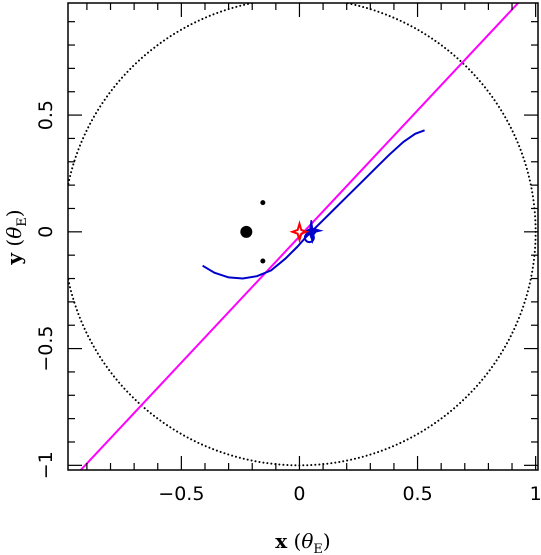 The width and height of the screenshot is (541, 555). I want to click on y-axis-unit-sub: E, so click(22, 222).